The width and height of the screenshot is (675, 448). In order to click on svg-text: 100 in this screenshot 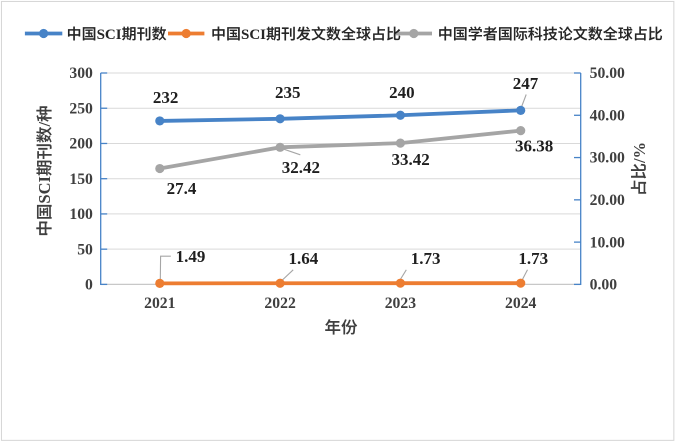, I will do `click(81, 214)`.